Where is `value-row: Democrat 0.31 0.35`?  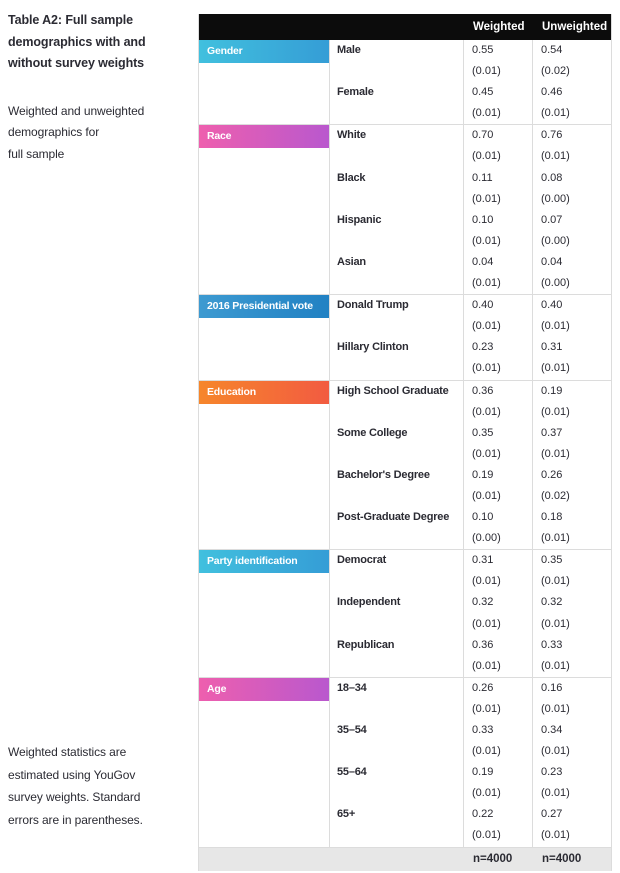 value-row: Democrat 0.31 0.35 is located at coordinates (470, 561).